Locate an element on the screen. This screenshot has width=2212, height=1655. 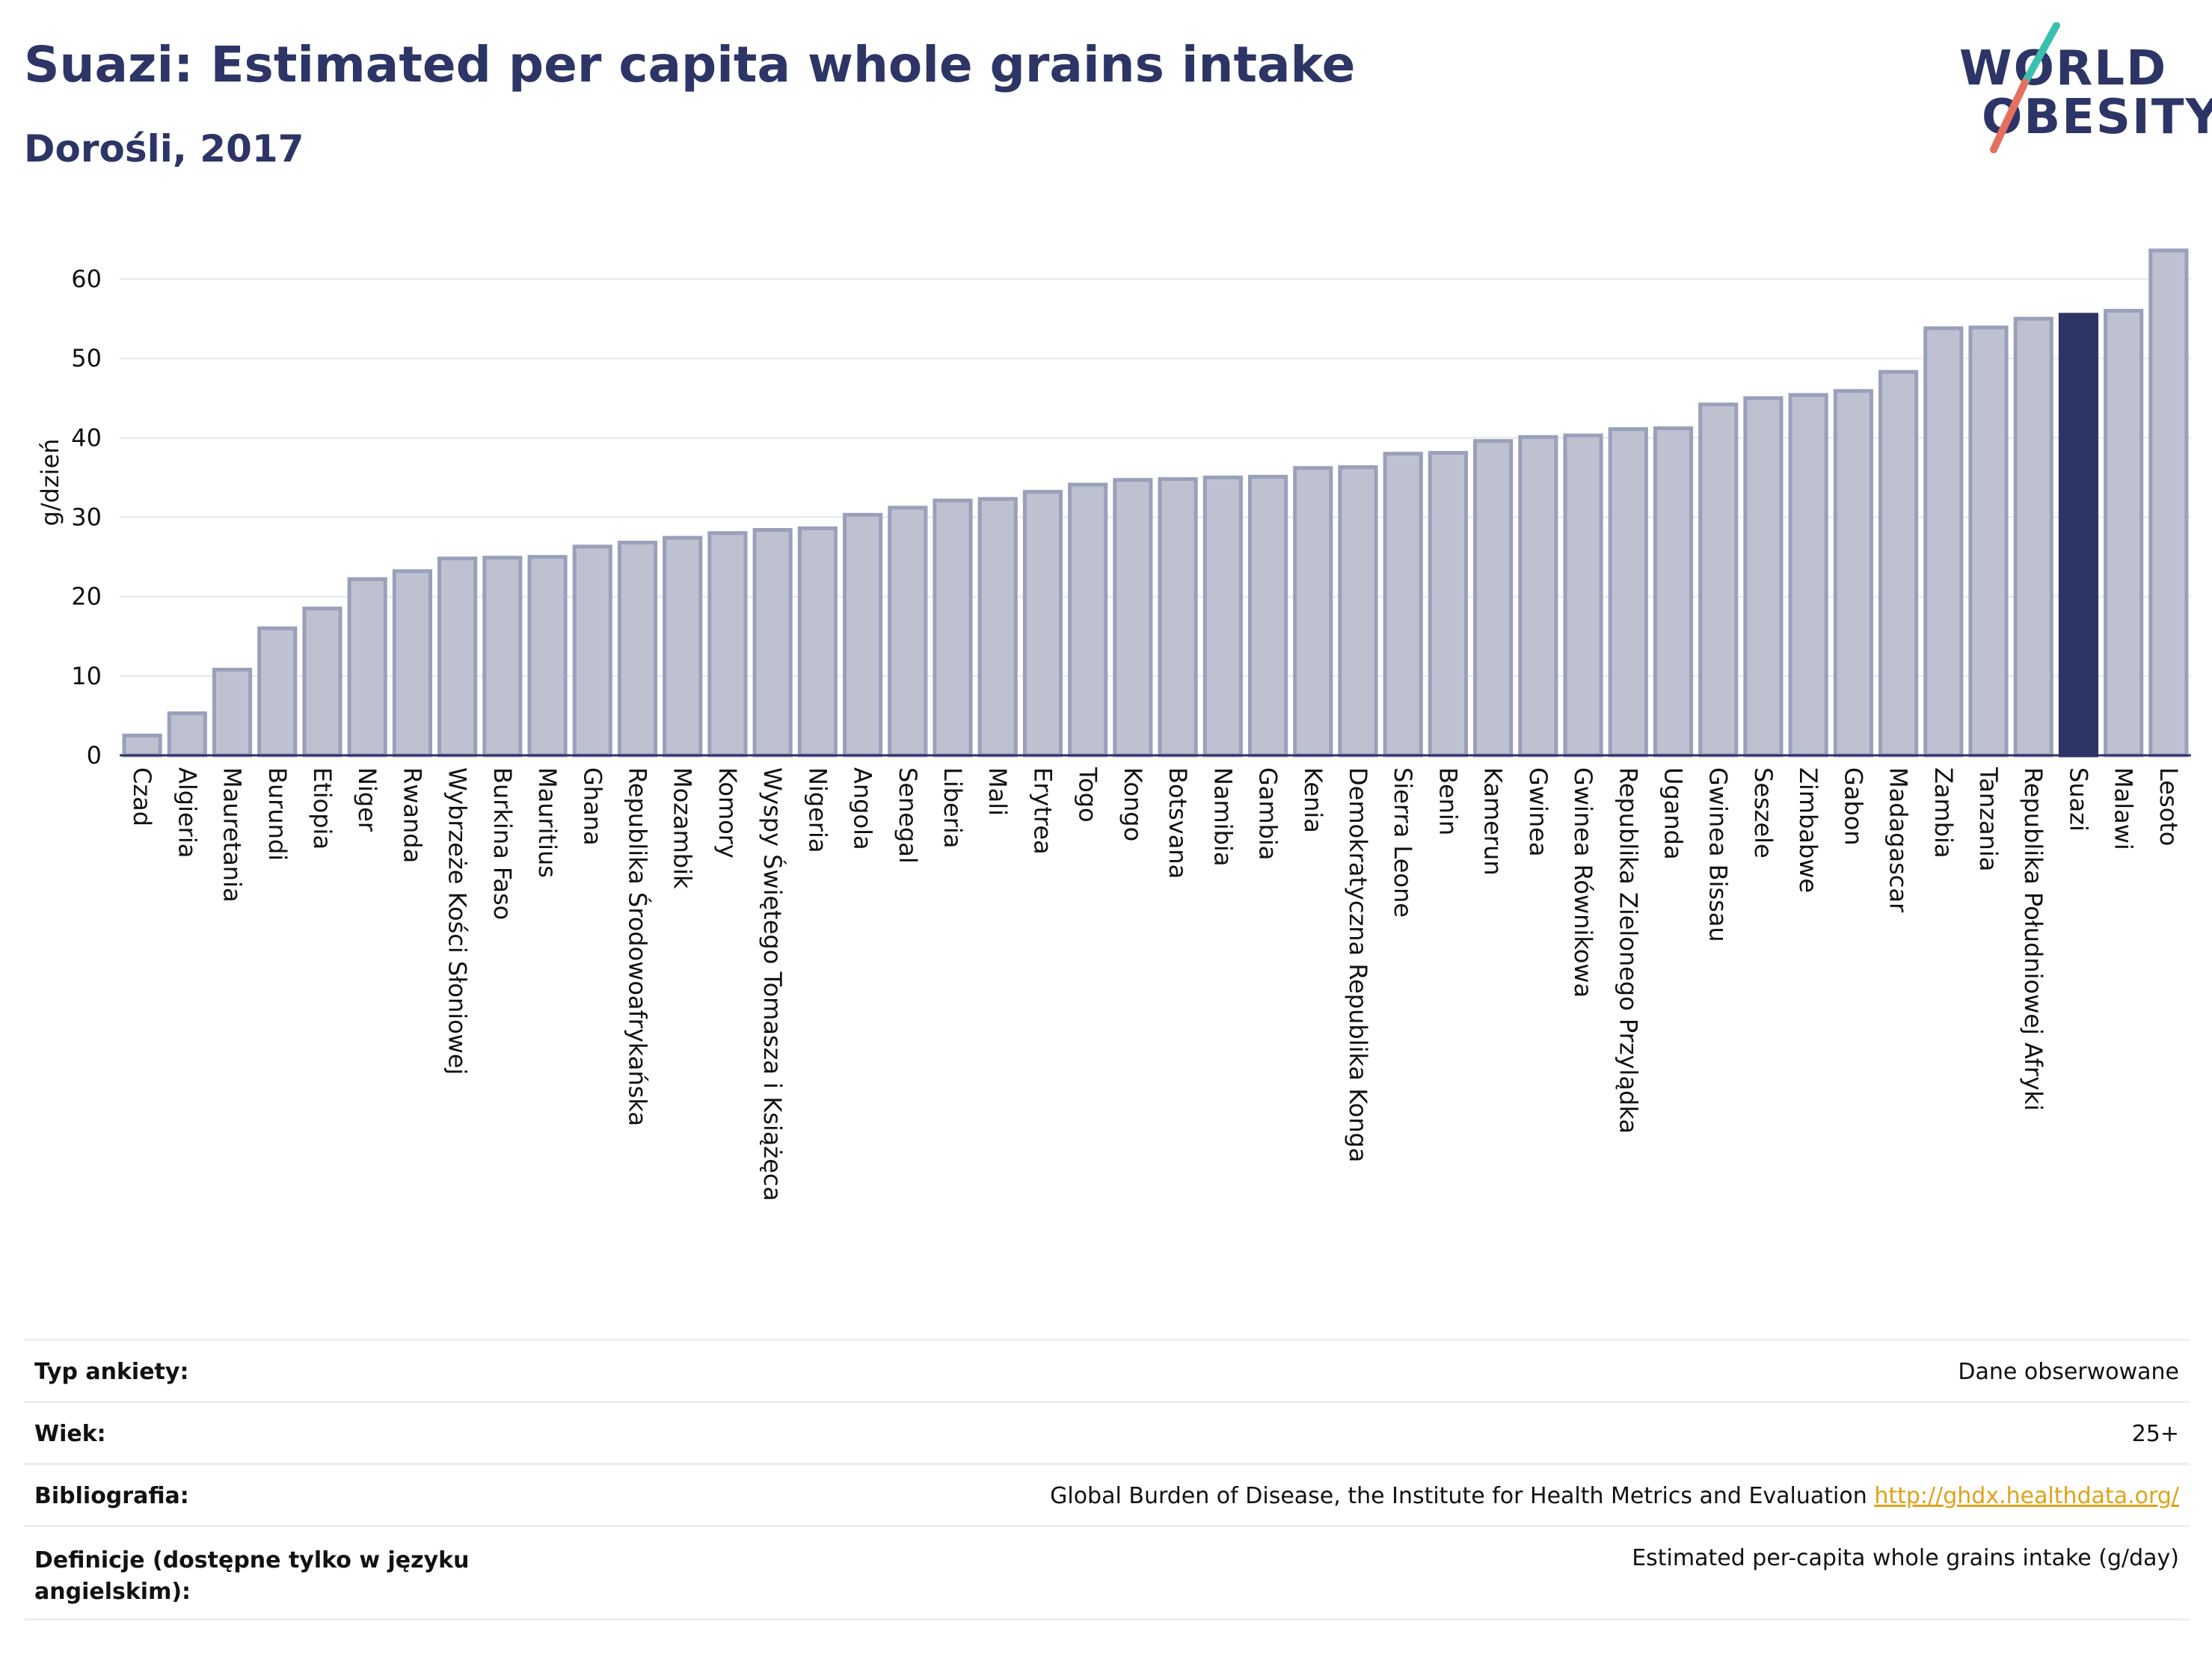
age-label: Wiek: is located at coordinates (70, 1434).